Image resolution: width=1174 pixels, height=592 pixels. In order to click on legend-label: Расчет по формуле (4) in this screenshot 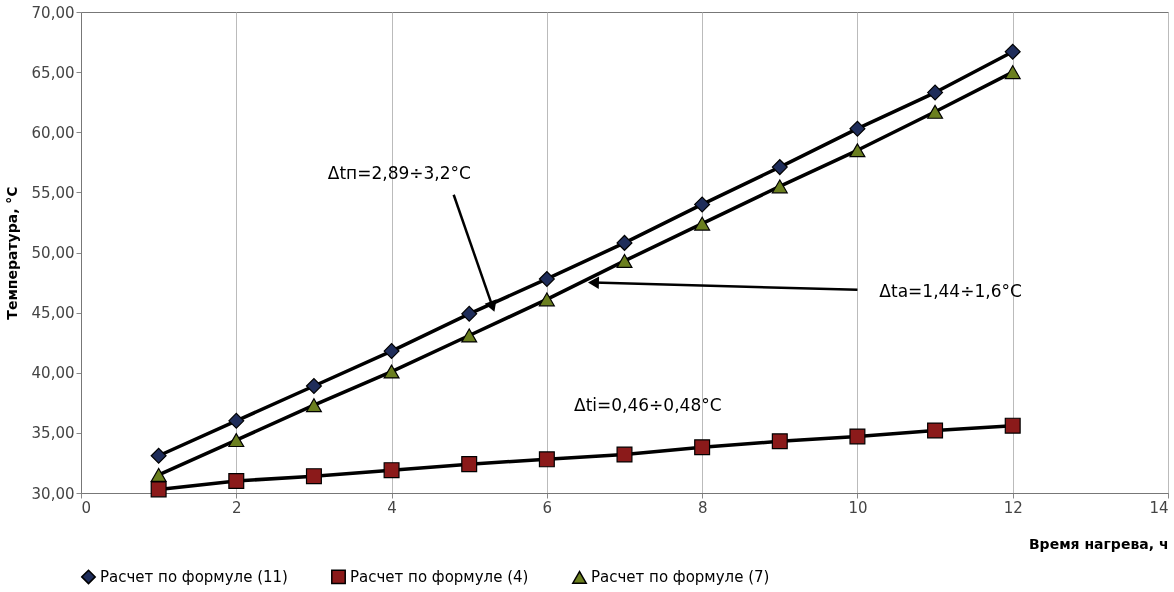, I will do `click(439, 576)`.